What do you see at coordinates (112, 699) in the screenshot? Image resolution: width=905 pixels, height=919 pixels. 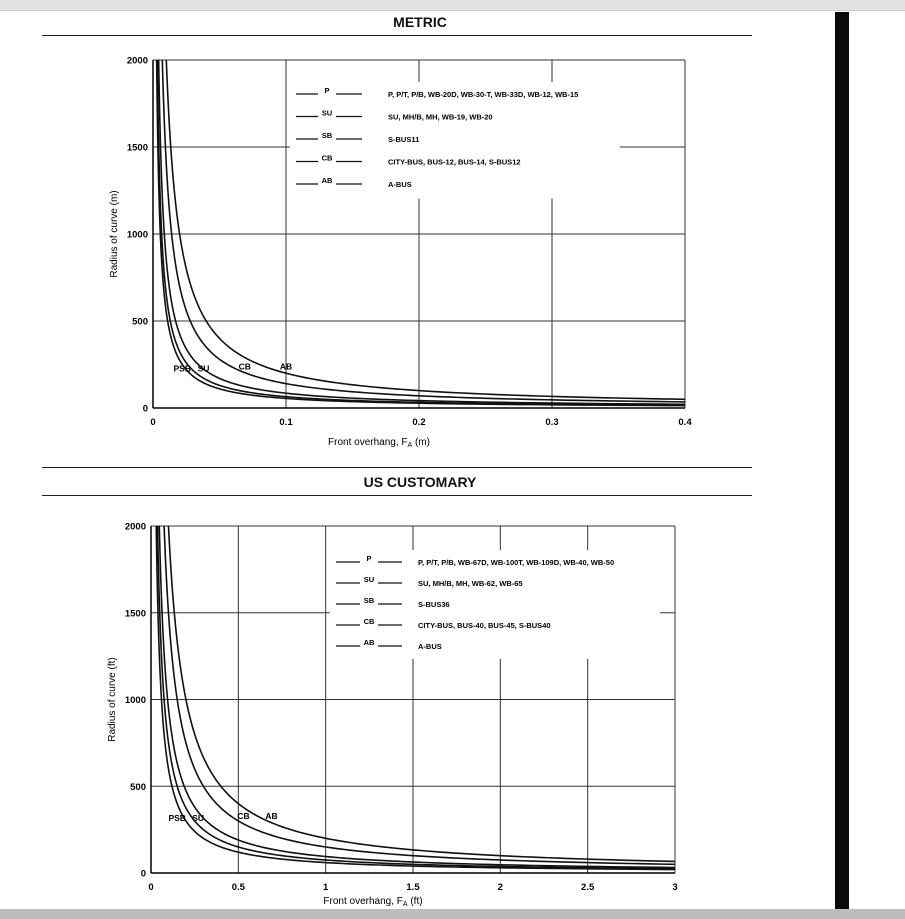 I see `y-axis-label: Radius of curve (ft)` at bounding box center [112, 699].